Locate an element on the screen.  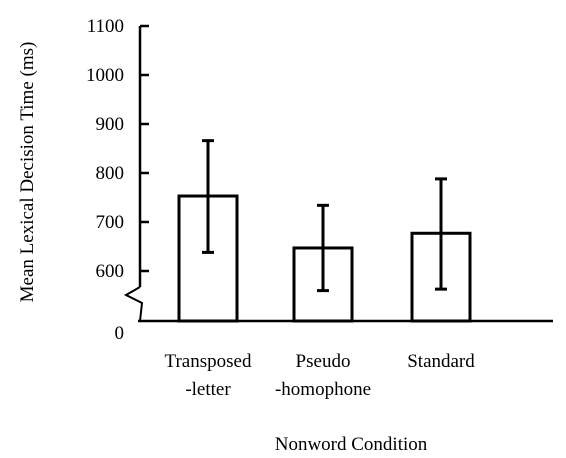
y-tick-label: 900 is located at coordinates (110, 124).